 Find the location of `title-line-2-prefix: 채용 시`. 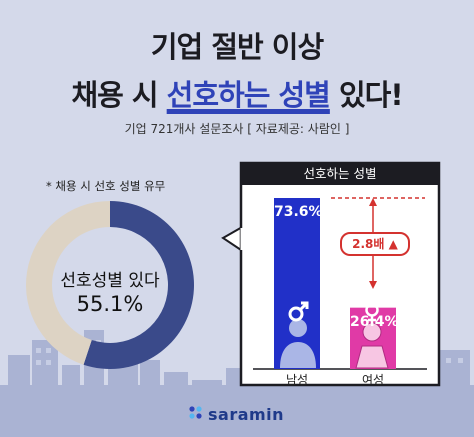

title-line-2-prefix: 채용 시 is located at coordinates (119, 95).